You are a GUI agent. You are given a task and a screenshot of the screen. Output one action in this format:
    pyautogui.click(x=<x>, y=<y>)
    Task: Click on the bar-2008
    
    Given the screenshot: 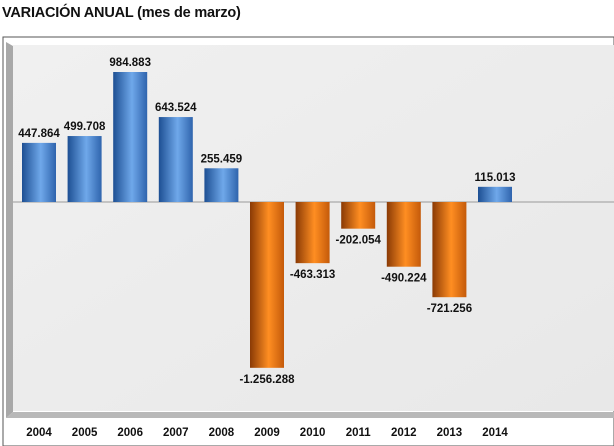 What is the action you would take?
    pyautogui.click(x=221, y=185)
    